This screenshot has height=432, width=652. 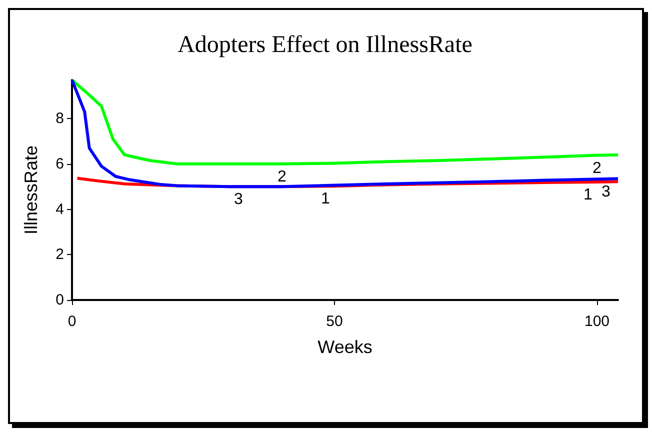 I want to click on y-tick-label: 6, so click(x=60, y=163).